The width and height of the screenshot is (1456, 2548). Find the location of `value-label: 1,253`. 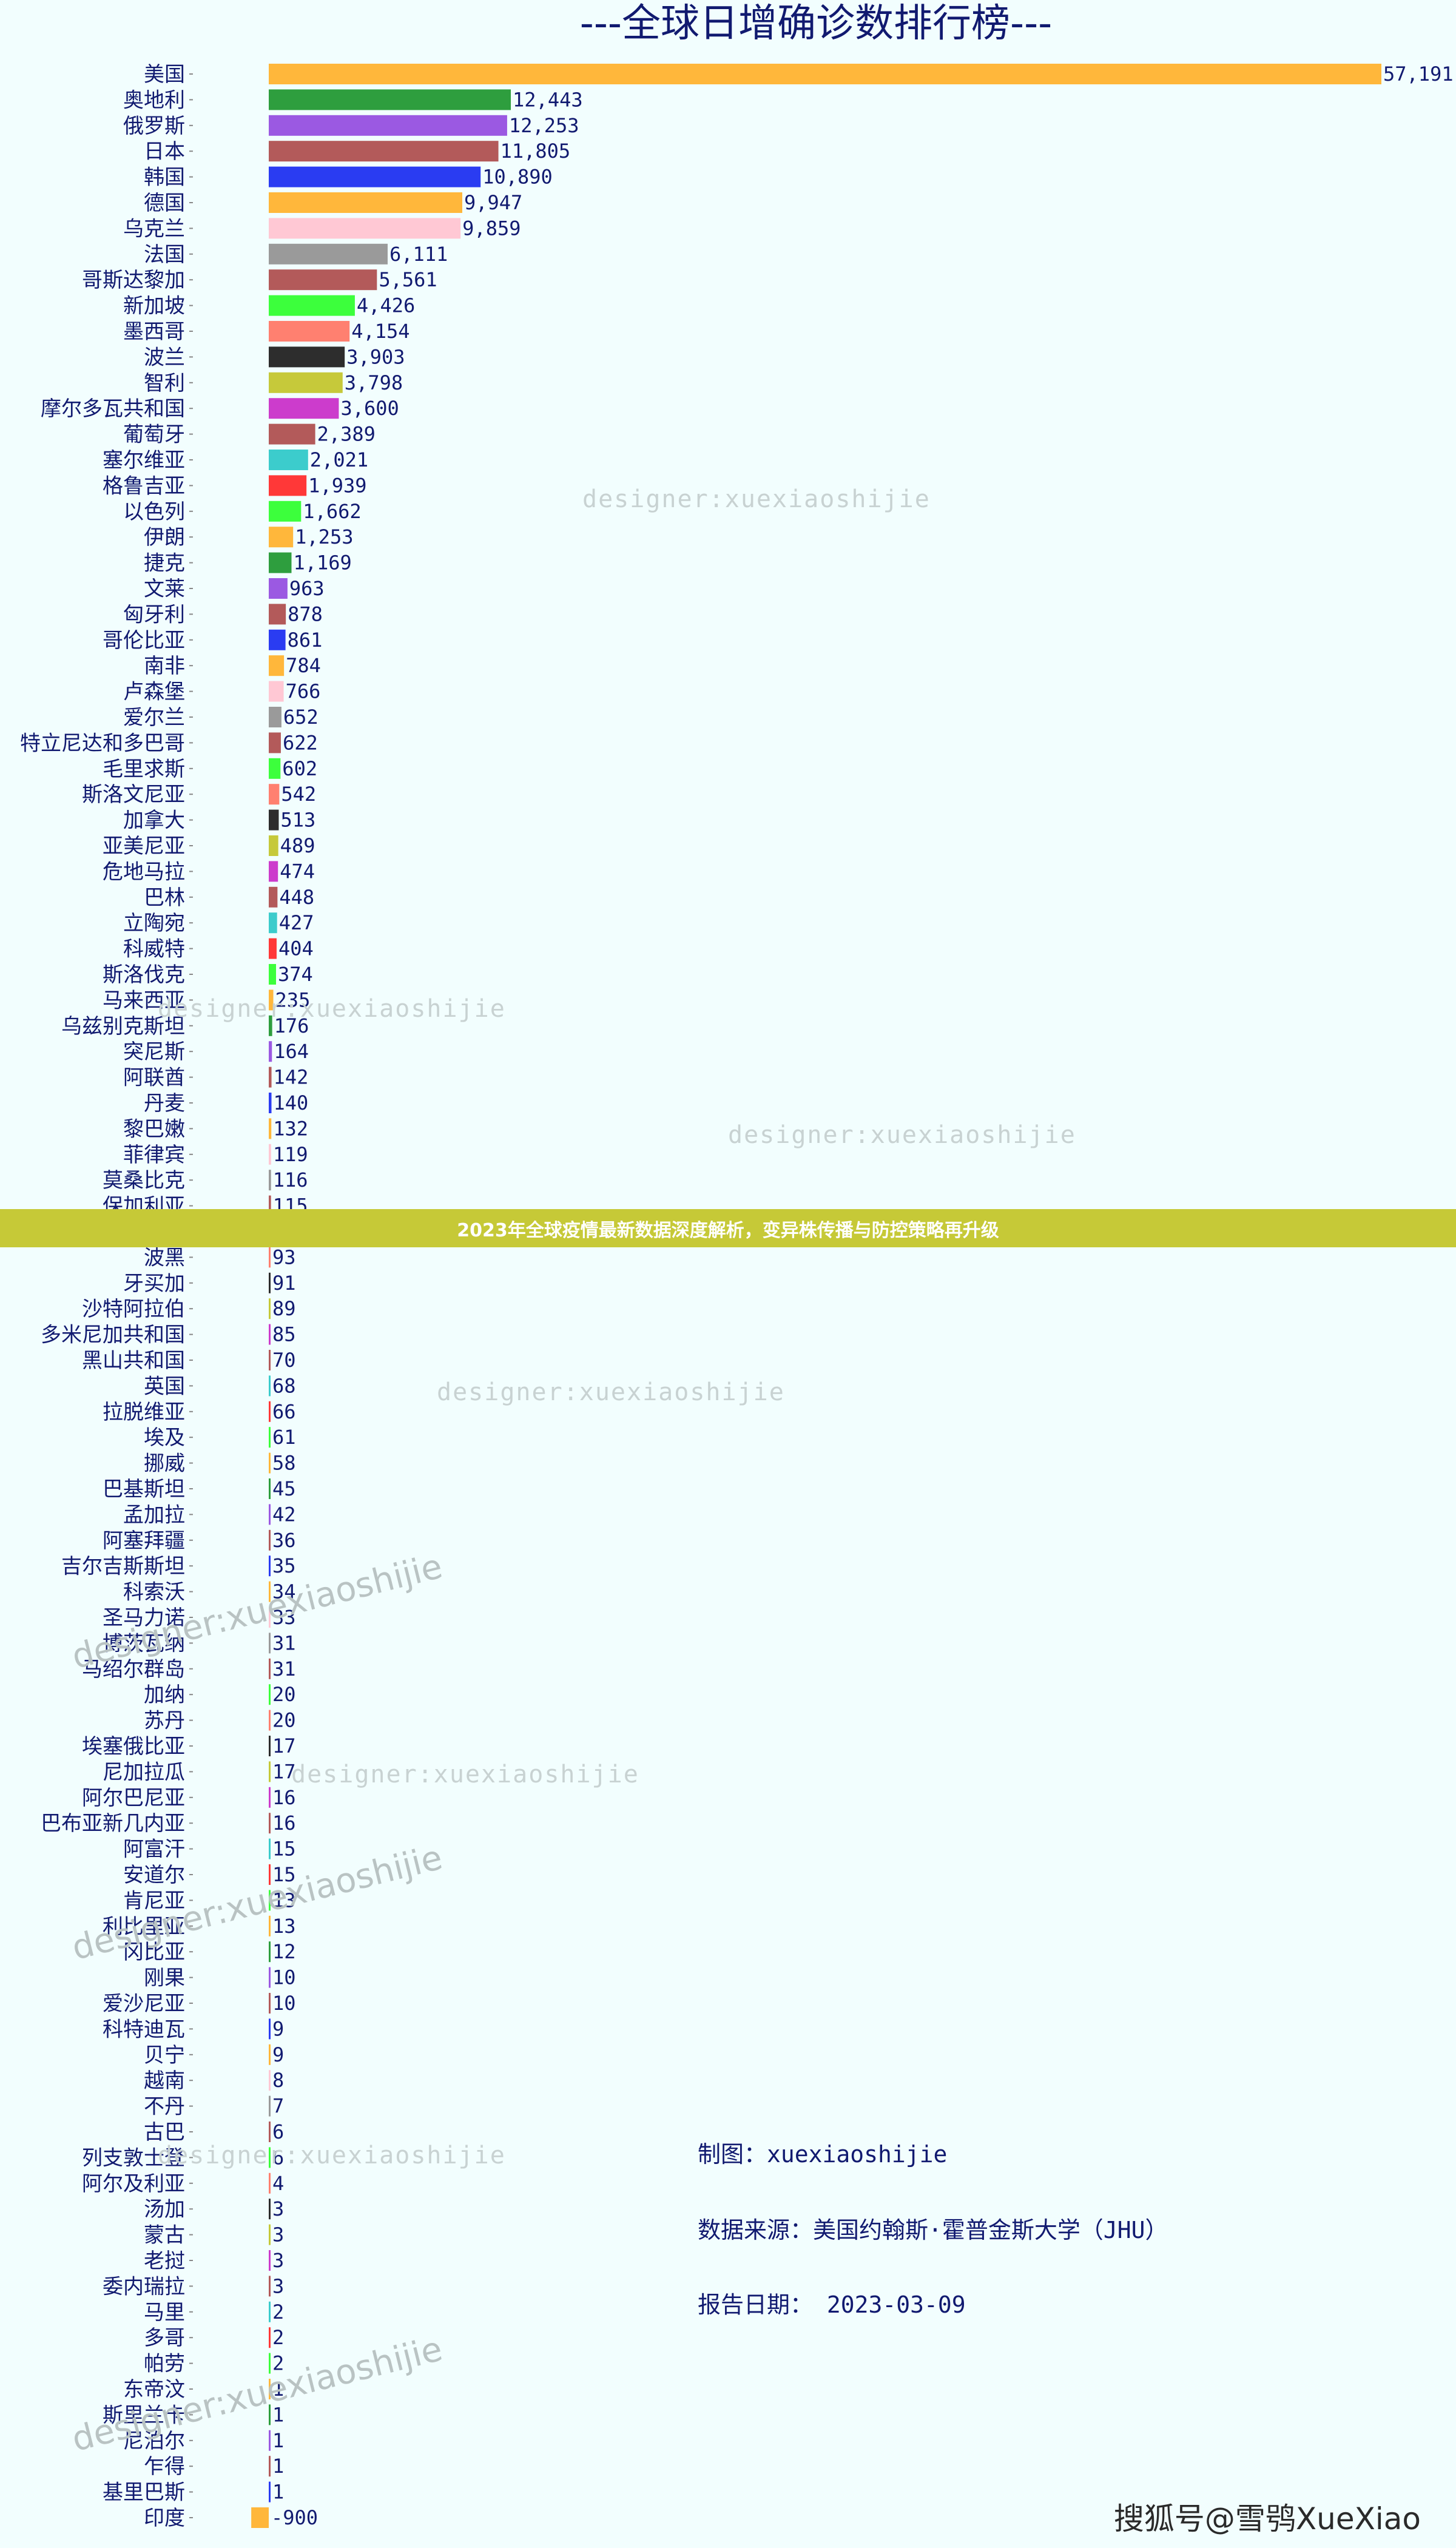

value-label: 1,253 is located at coordinates (324, 536).